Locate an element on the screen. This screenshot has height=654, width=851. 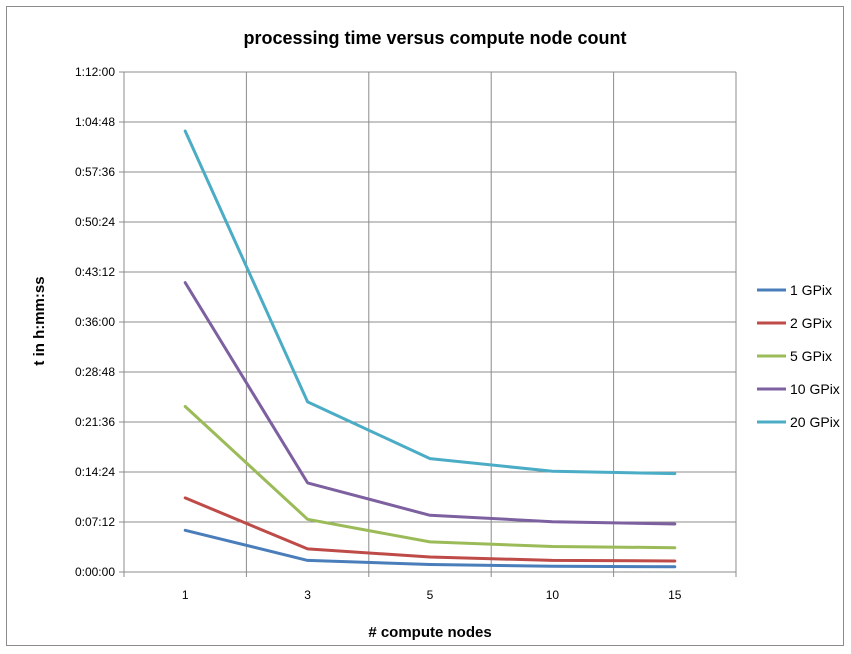
y-tick-label: 1:12:00 is located at coordinates (95, 72).